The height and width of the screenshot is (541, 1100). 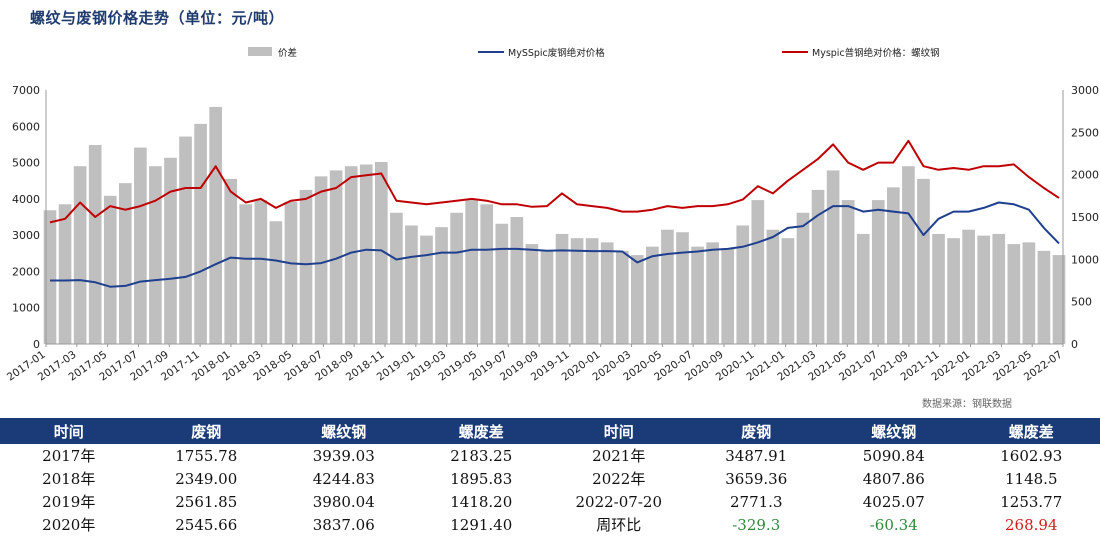 I want to click on table-cell: 2545.66, so click(x=206, y=524).